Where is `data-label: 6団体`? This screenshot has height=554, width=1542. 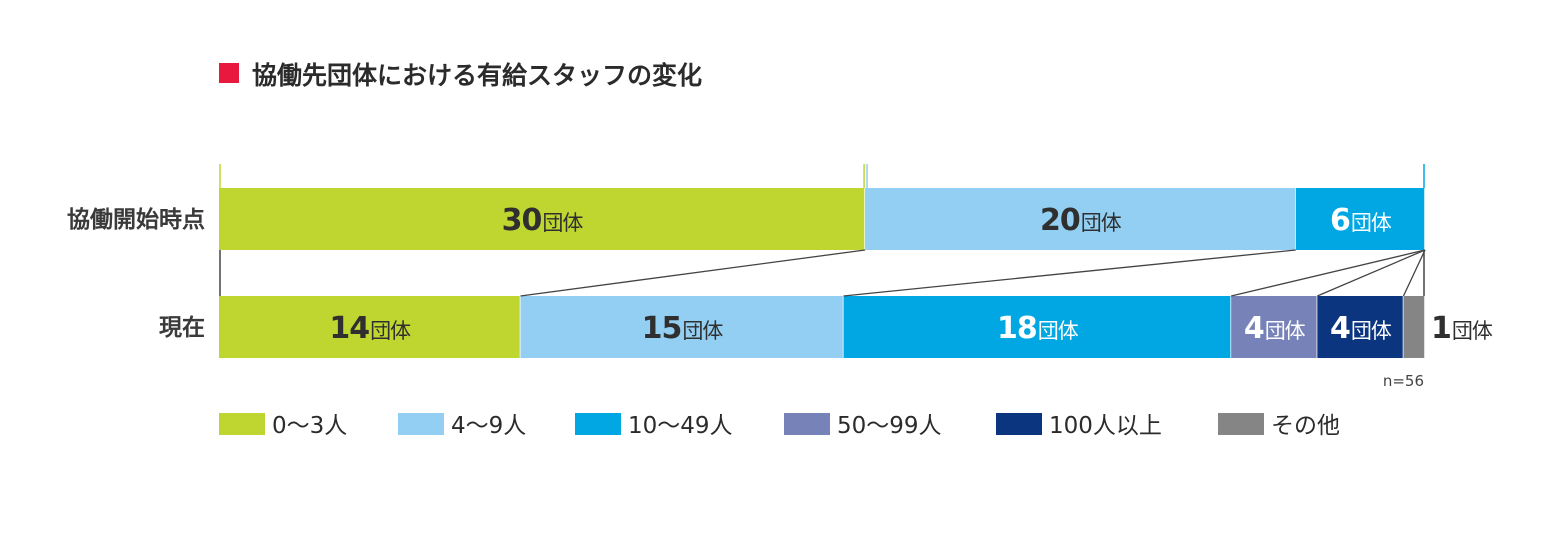 data-label: 6団体 is located at coordinates (1361, 220).